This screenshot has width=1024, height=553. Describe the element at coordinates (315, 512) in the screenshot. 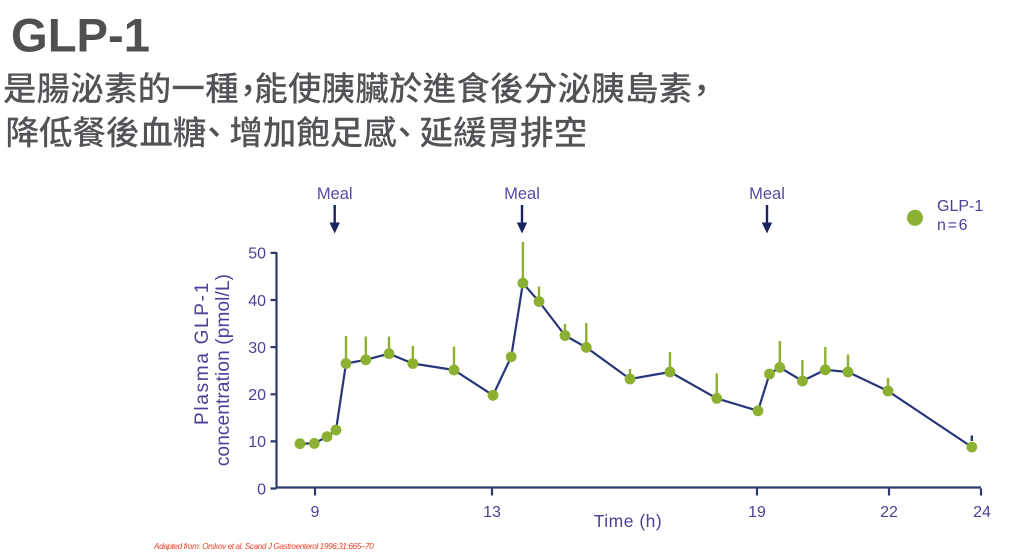

I see `svg-text: 9` at that location.